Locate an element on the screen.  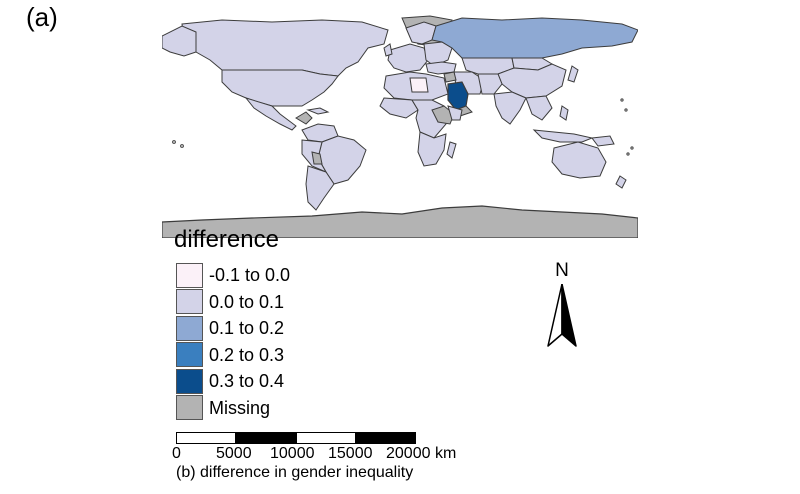
legend-label: -0.1 to 0.0 is located at coordinates (250, 275).